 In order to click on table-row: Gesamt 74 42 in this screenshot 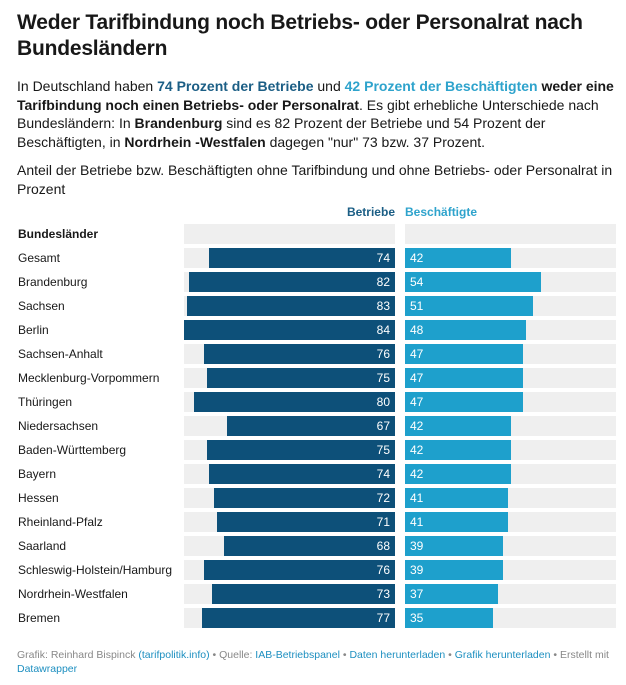, I will do `click(313, 258)`.